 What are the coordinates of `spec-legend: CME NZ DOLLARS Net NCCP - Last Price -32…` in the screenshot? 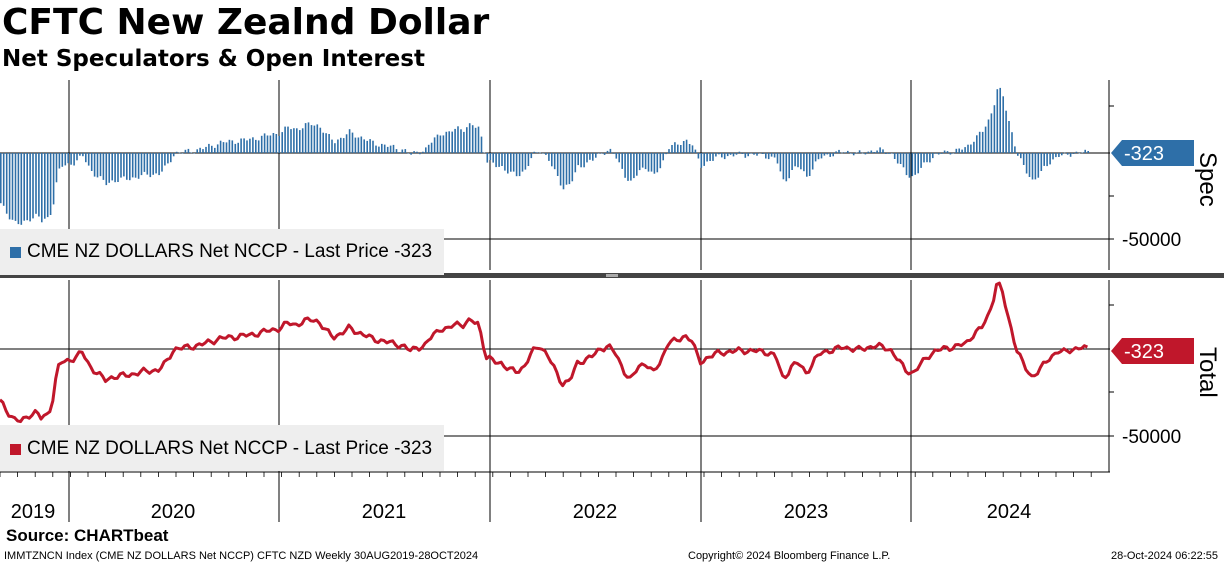 It's located at (221, 252).